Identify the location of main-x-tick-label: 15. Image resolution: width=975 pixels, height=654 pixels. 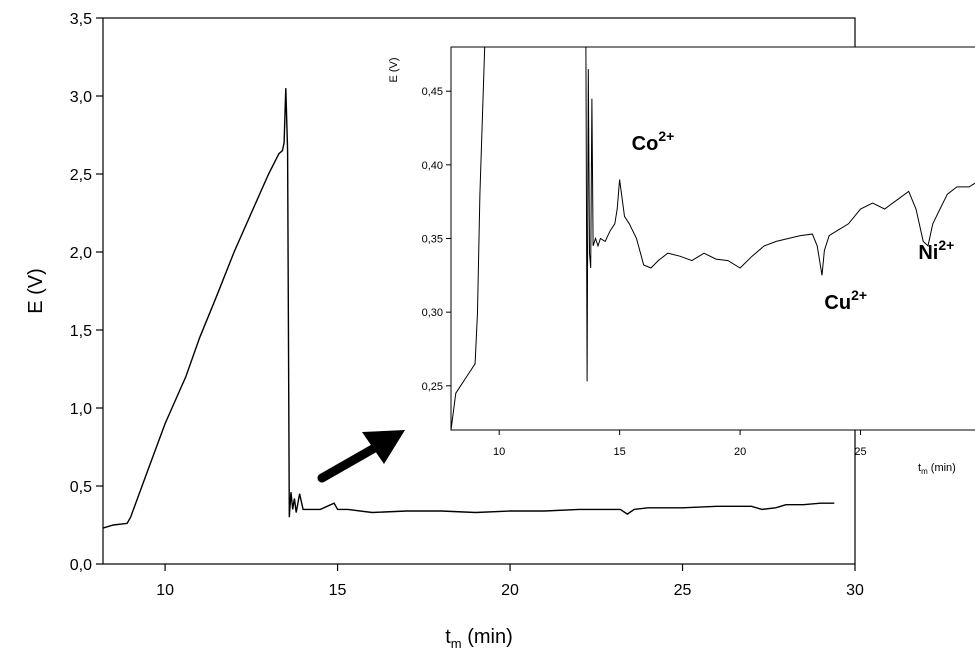
(338, 590).